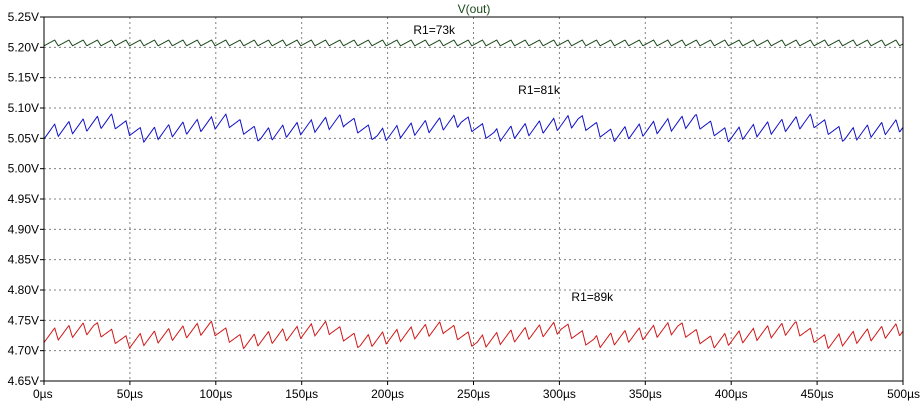  Describe the element at coordinates (23, 381) in the screenshot. I see `y-tick-label: 4.65V` at that location.